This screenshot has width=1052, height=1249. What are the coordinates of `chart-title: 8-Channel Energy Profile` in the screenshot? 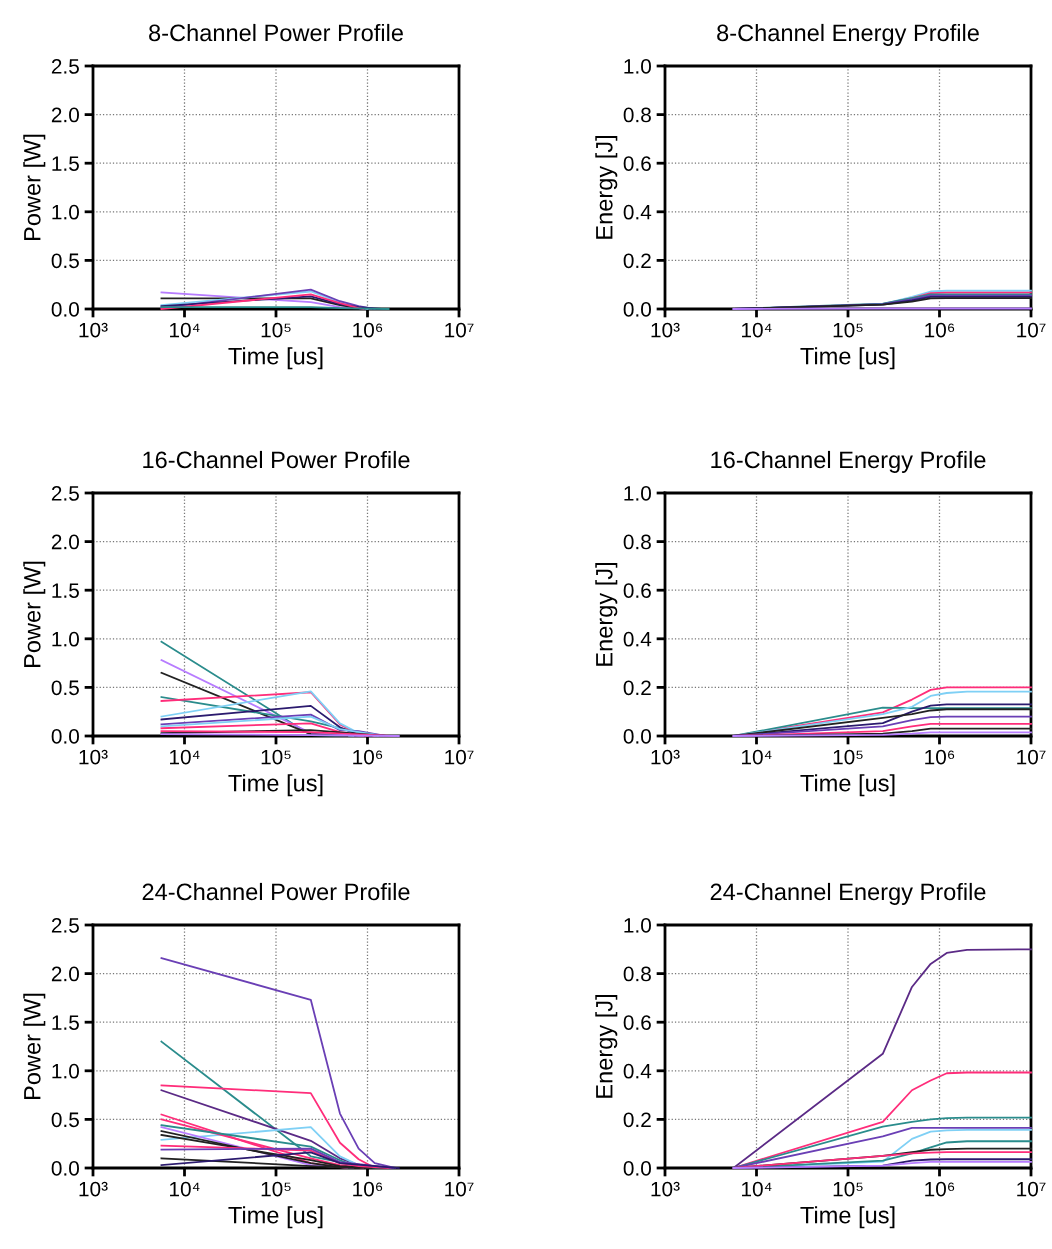 It's located at (848, 34).